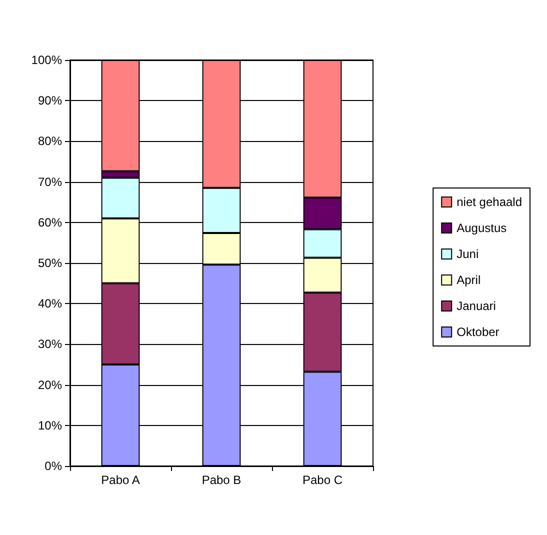  I want to click on legend-label: Januari, so click(476, 306).